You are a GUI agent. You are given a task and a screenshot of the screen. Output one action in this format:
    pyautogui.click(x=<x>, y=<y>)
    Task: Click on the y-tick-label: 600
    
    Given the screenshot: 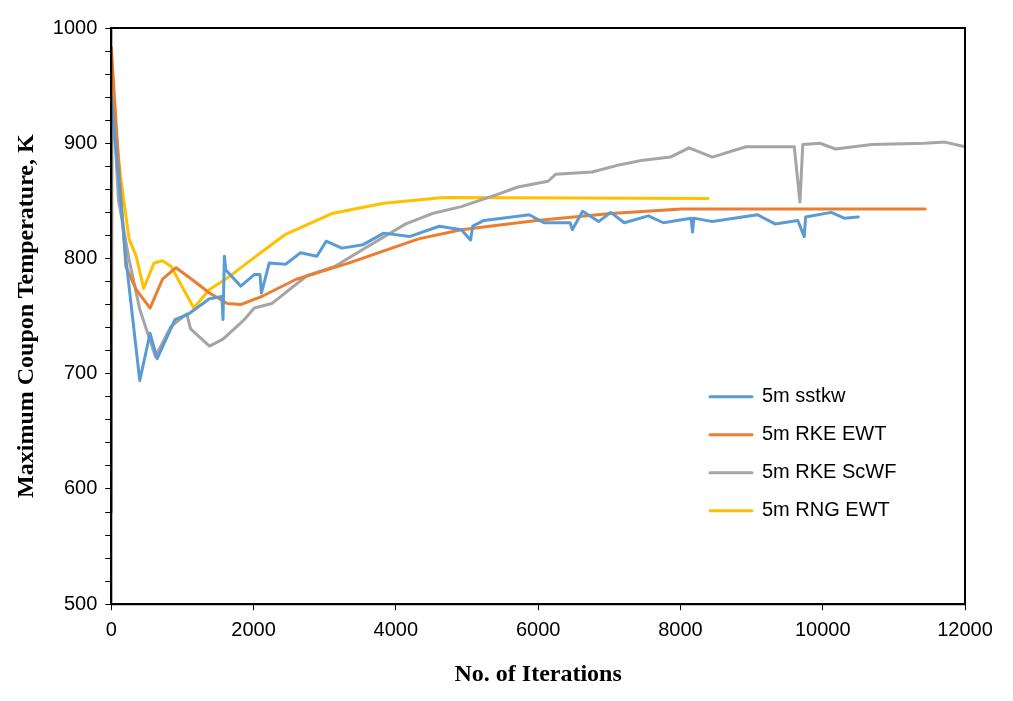 What is the action you would take?
    pyautogui.click(x=80, y=487)
    